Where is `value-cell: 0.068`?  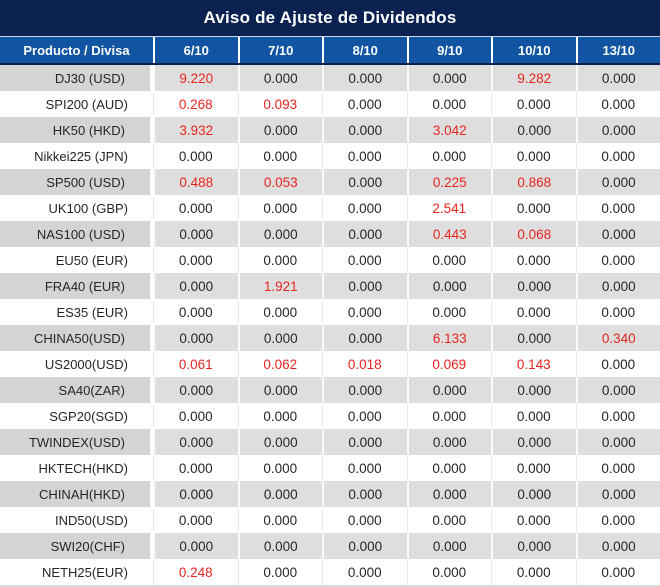 value-cell: 0.068 is located at coordinates (533, 234).